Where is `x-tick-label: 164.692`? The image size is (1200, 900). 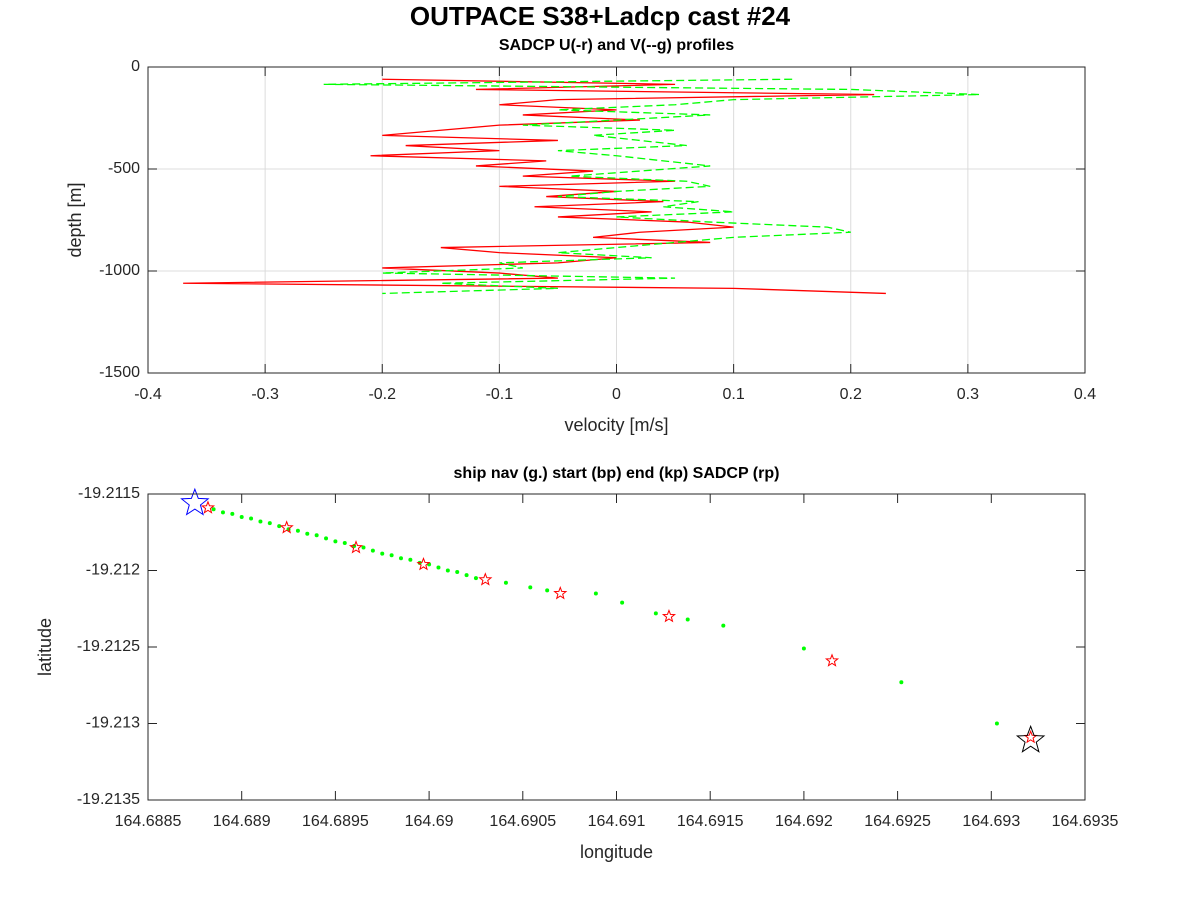 x-tick-label: 164.692 is located at coordinates (804, 821).